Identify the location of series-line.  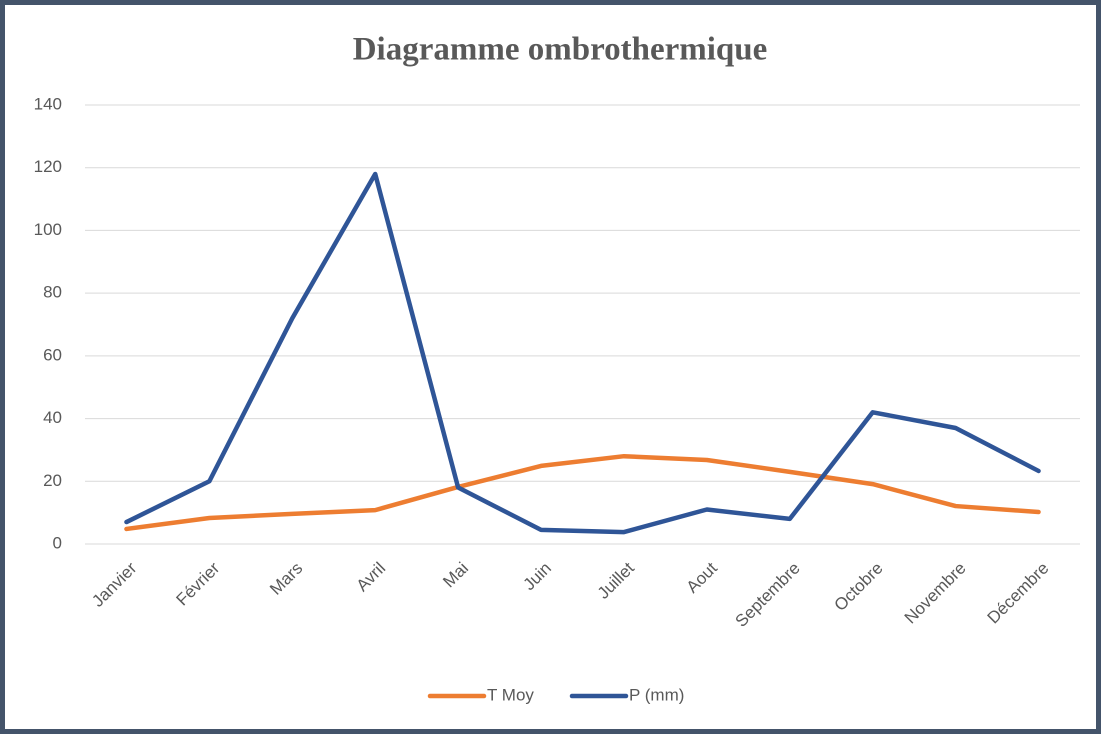
(582, 492).